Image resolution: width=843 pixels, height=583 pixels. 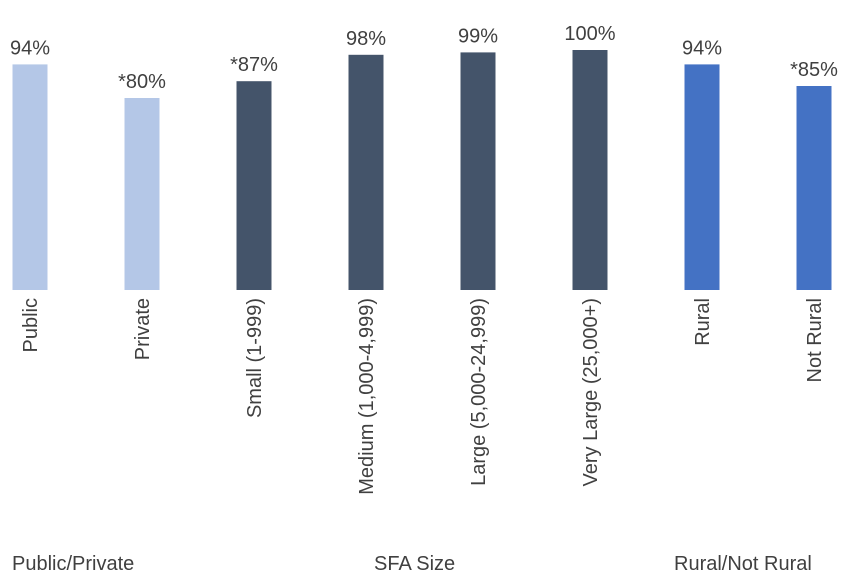 What do you see at coordinates (254, 65) in the screenshot?
I see `data-label-small-1-999: *87%` at bounding box center [254, 65].